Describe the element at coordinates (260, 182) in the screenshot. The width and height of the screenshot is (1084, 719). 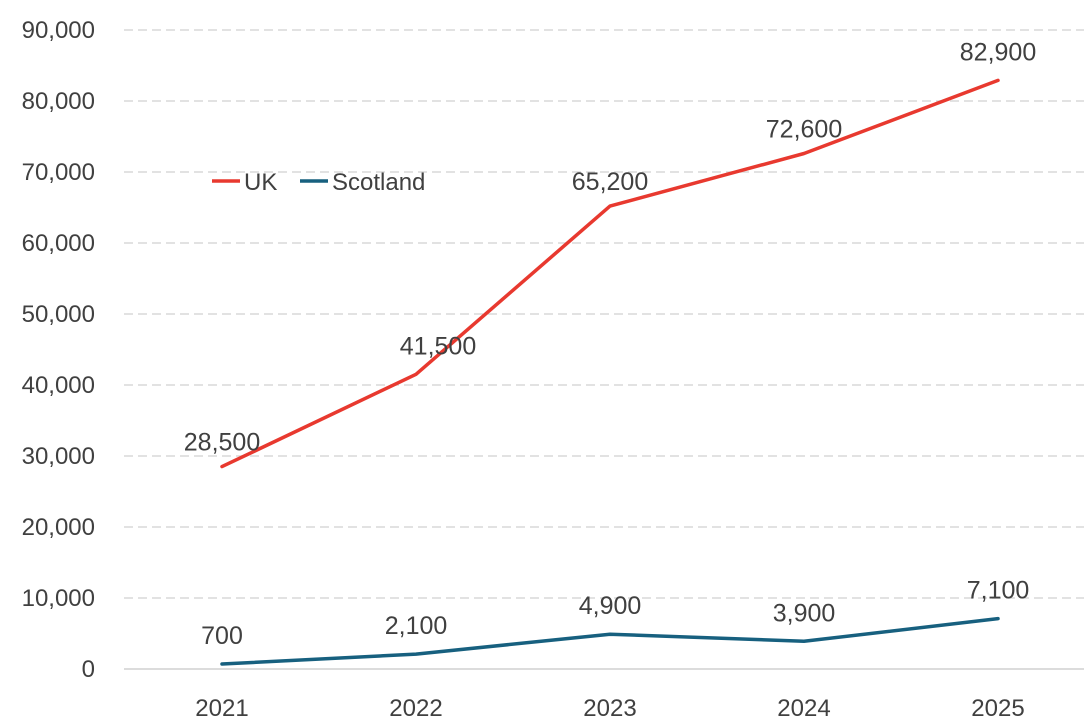
I see `legend-uk-label: UK` at that location.